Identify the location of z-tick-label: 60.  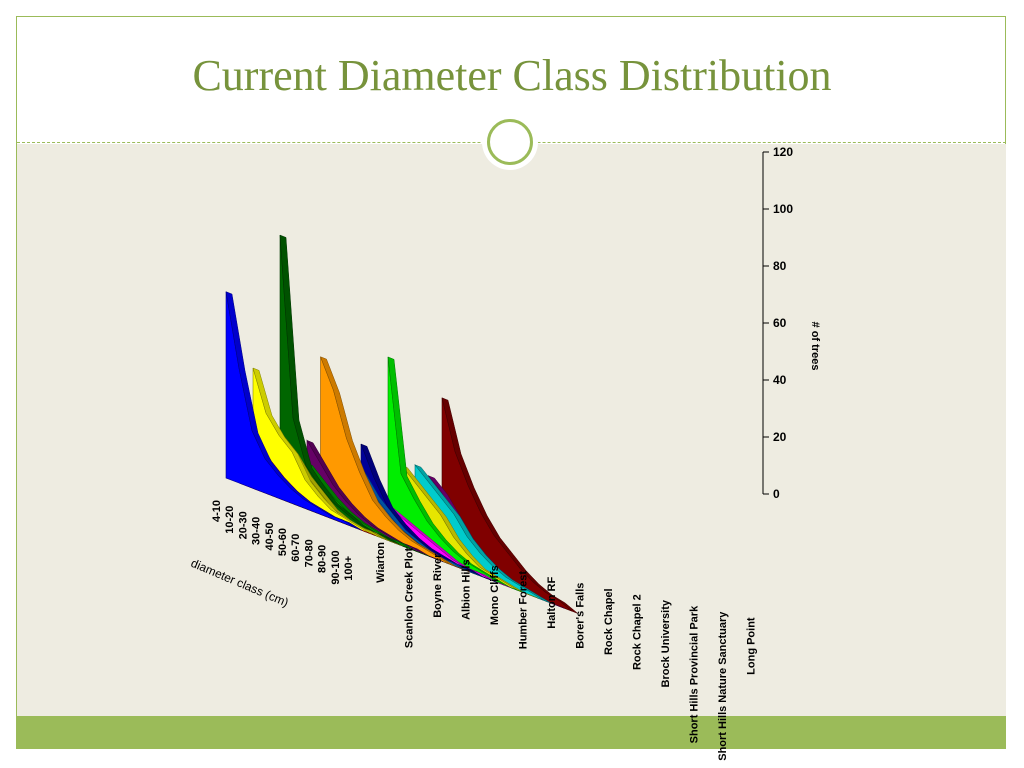
(780, 323).